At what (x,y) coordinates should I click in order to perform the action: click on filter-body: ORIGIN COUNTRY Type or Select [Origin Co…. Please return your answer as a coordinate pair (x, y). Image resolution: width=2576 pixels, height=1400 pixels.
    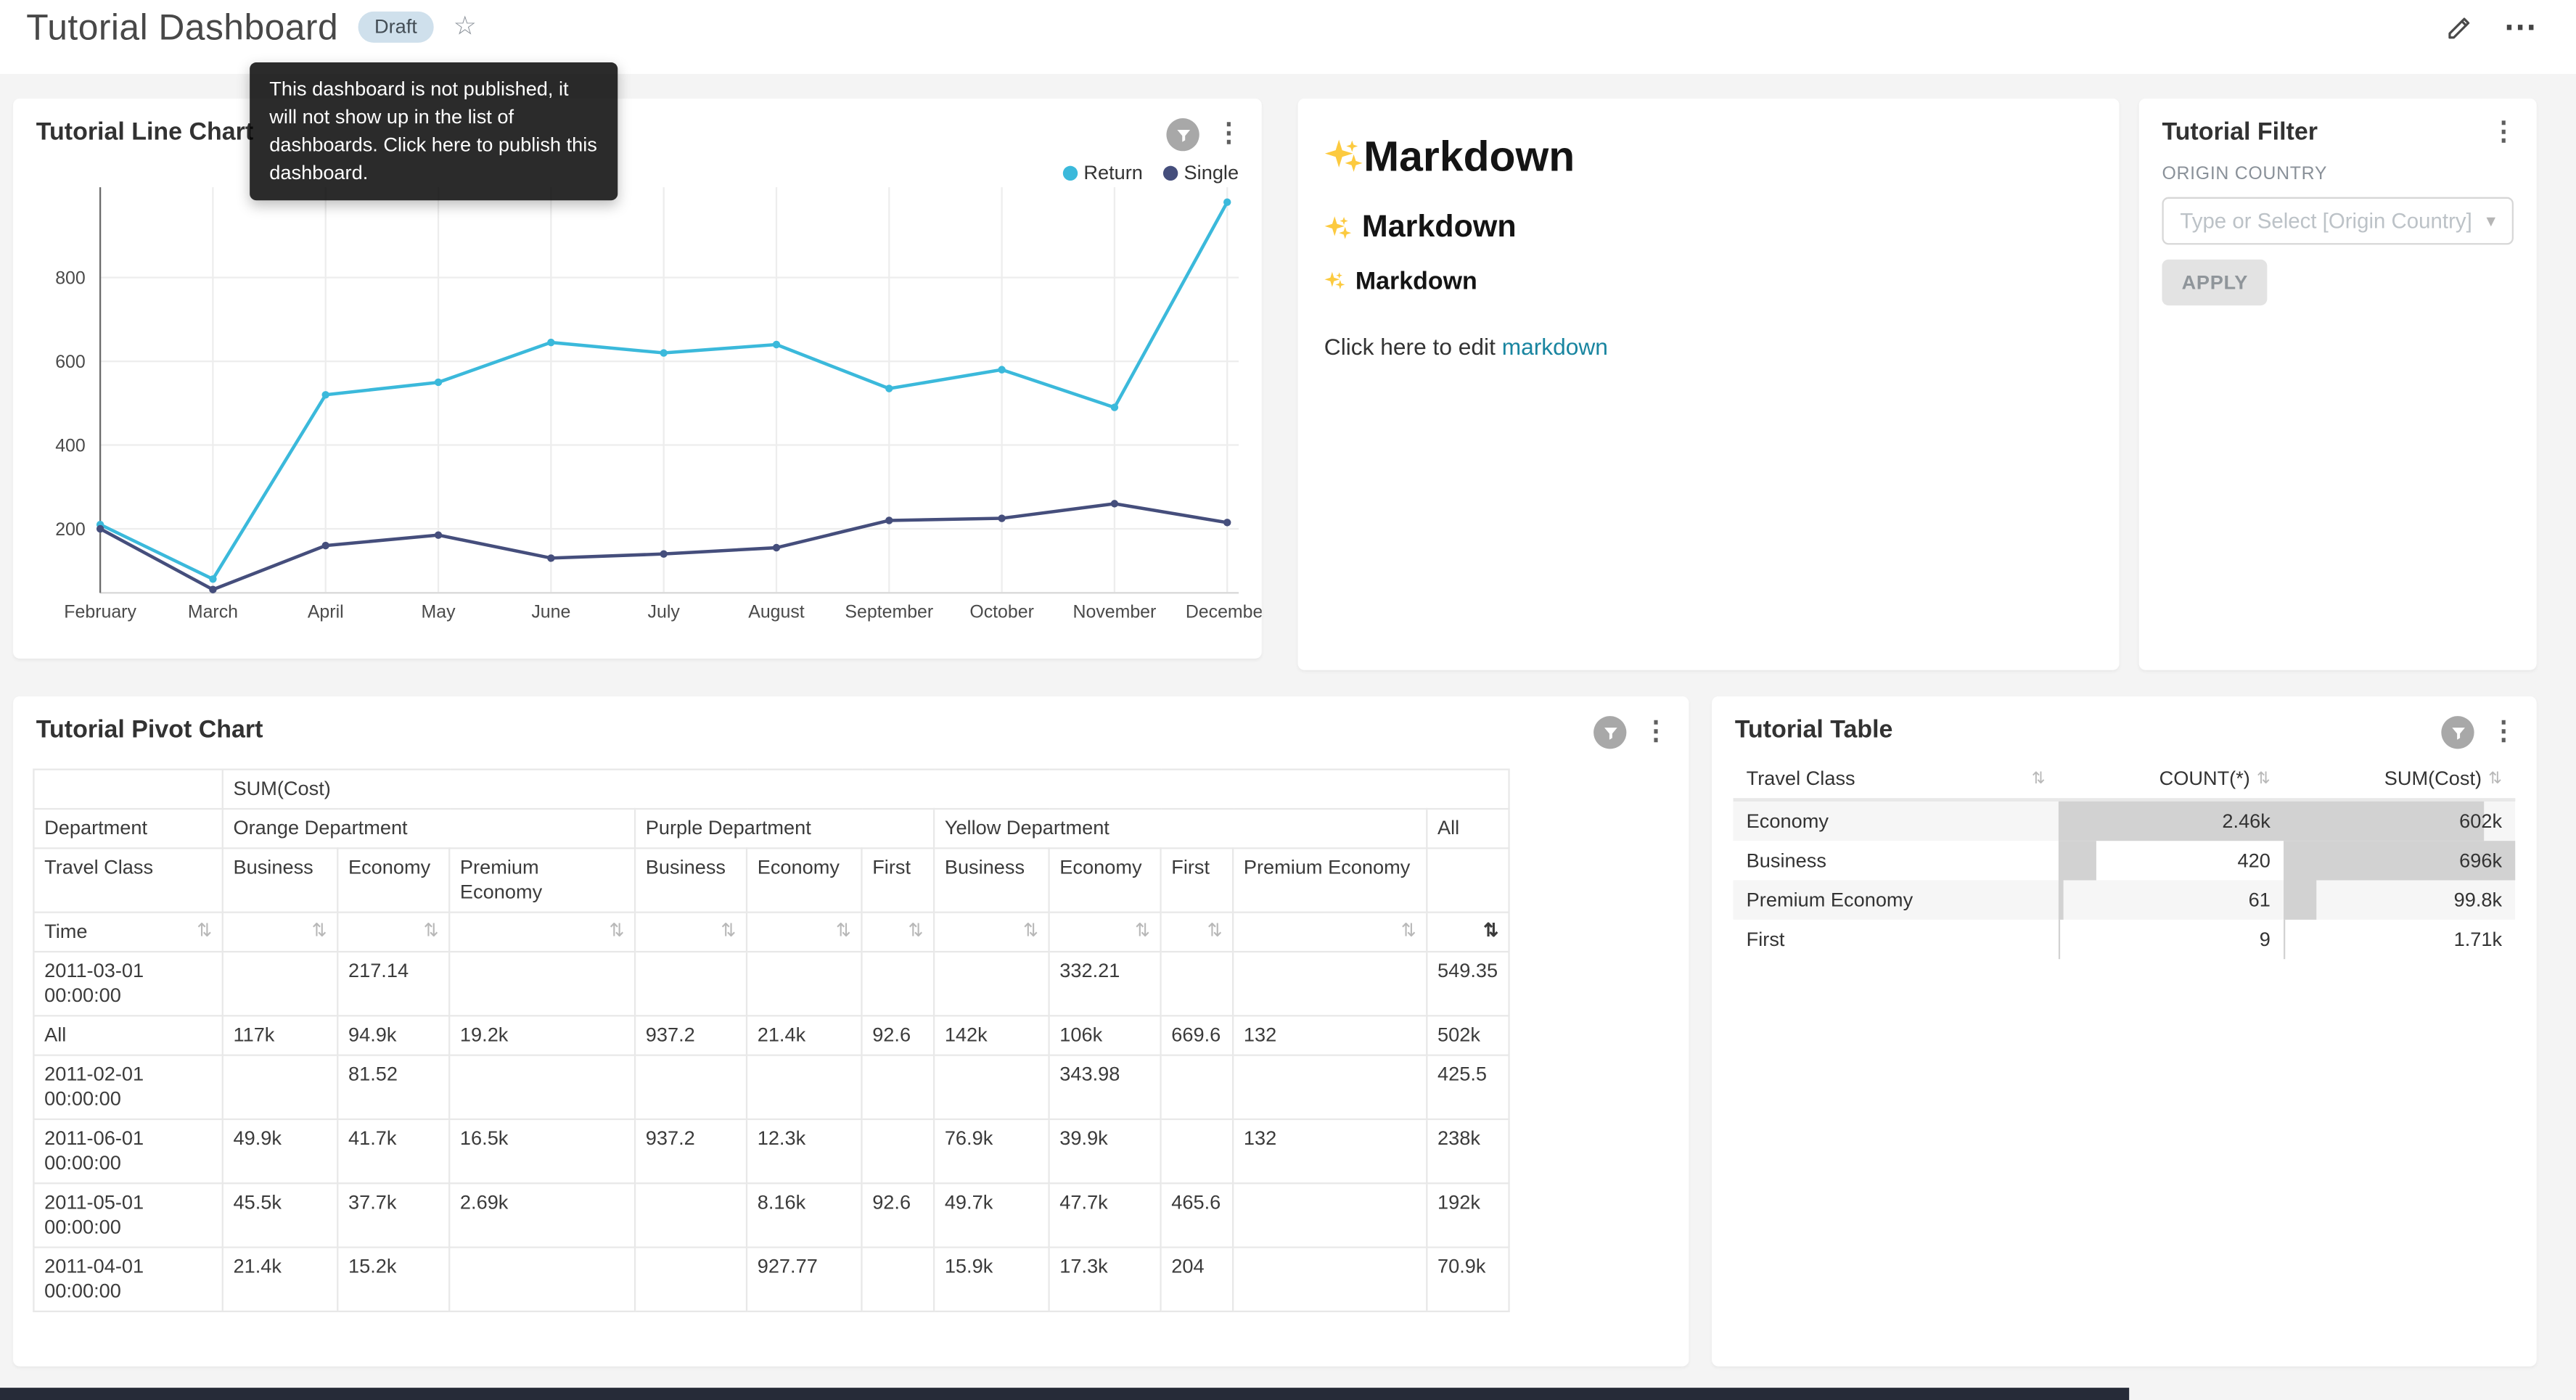
    Looking at the image, I should click on (2338, 234).